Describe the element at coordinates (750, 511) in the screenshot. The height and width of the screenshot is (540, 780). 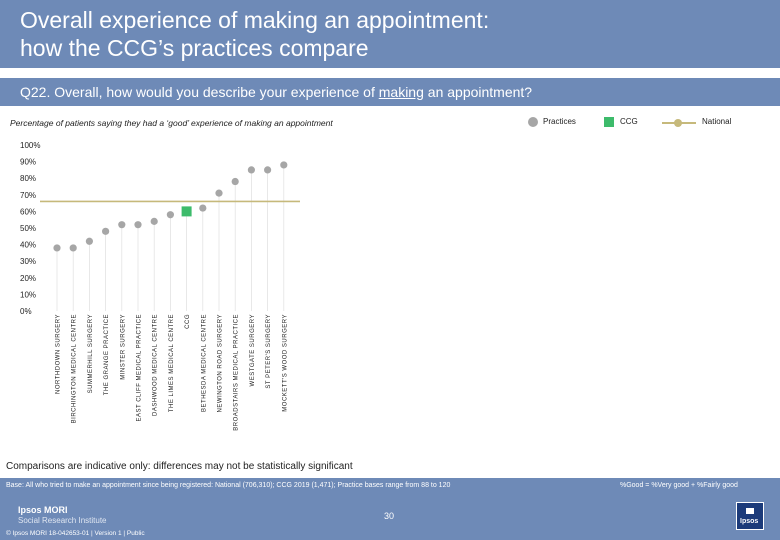
I see `brand-logo-shape` at that location.